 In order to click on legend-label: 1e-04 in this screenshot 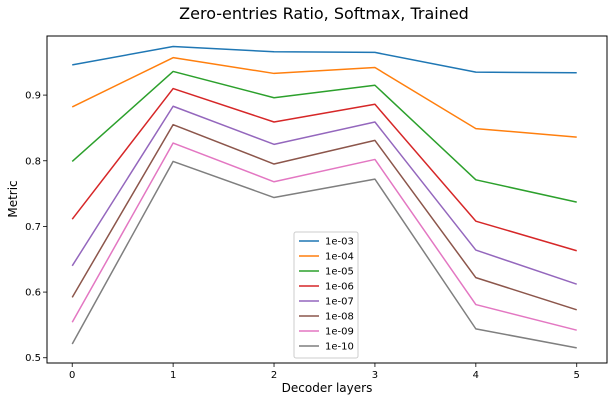, I will do `click(339, 257)`.